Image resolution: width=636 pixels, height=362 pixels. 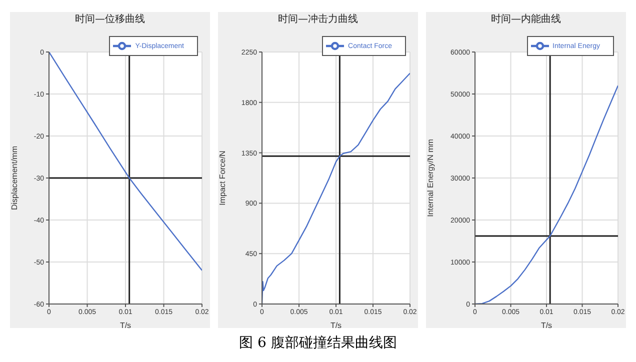 I want to click on chart-title: 时间—冲击力曲线, so click(x=318, y=19).